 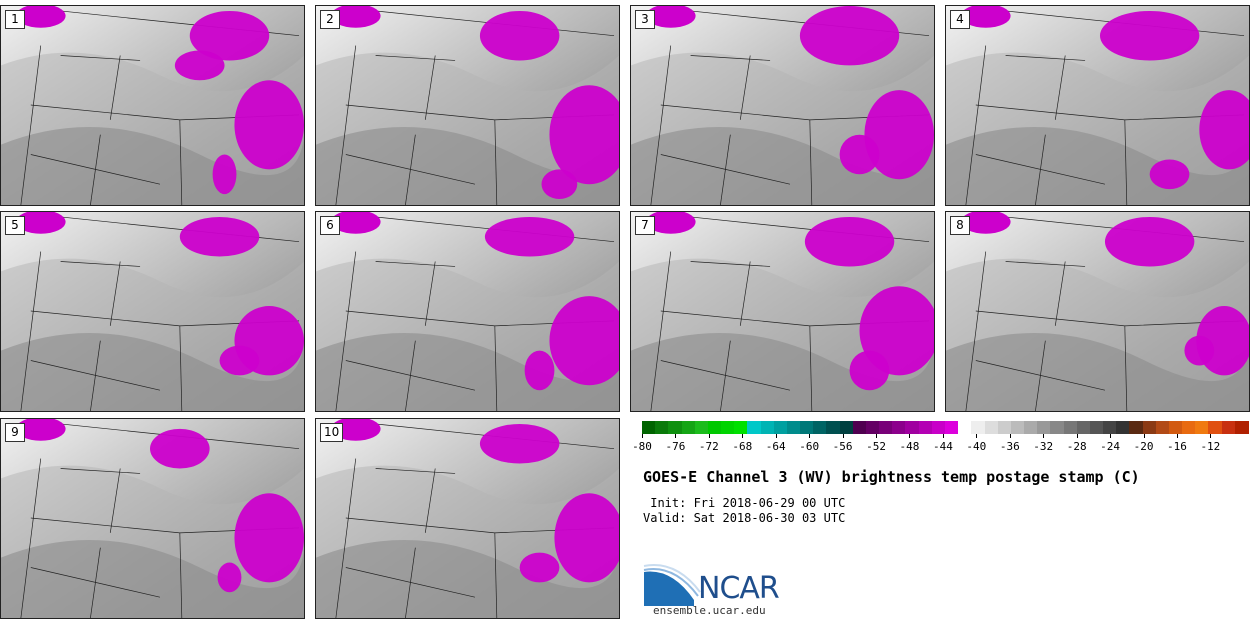 What do you see at coordinates (1210, 446) in the screenshot?
I see `colorbar-tick-label: -12` at bounding box center [1210, 446].